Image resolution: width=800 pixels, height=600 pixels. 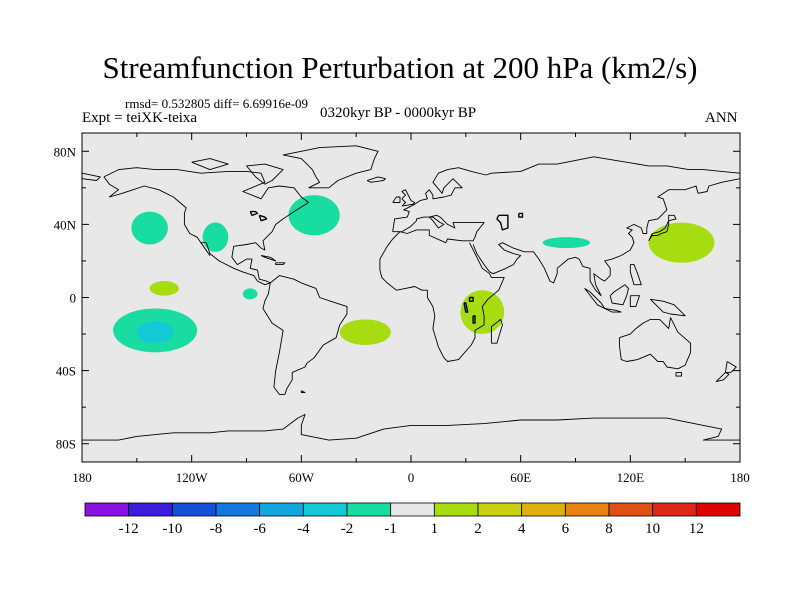 I want to click on colorbar-label: -10, so click(x=172, y=529).